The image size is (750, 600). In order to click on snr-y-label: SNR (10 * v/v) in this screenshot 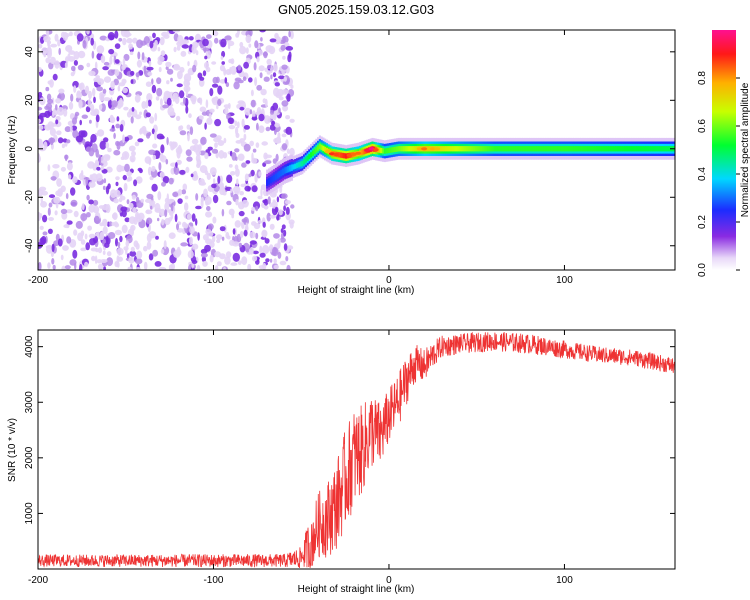, I will do `click(12, 450)`.